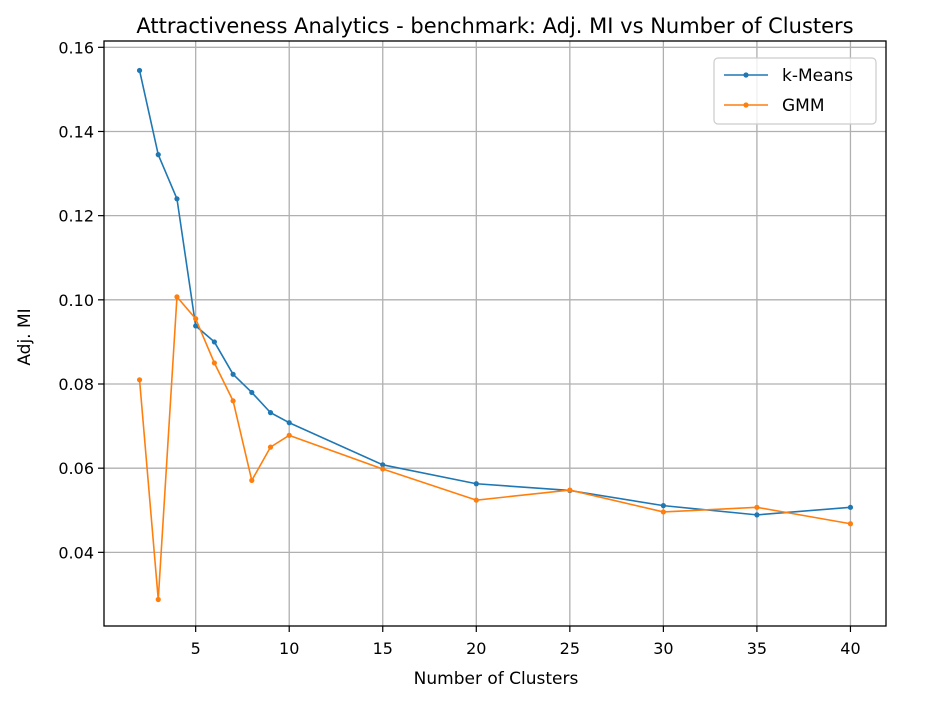 This screenshot has height=704, width=938. I want to click on y-tick-label: 0.04, so click(76, 552).